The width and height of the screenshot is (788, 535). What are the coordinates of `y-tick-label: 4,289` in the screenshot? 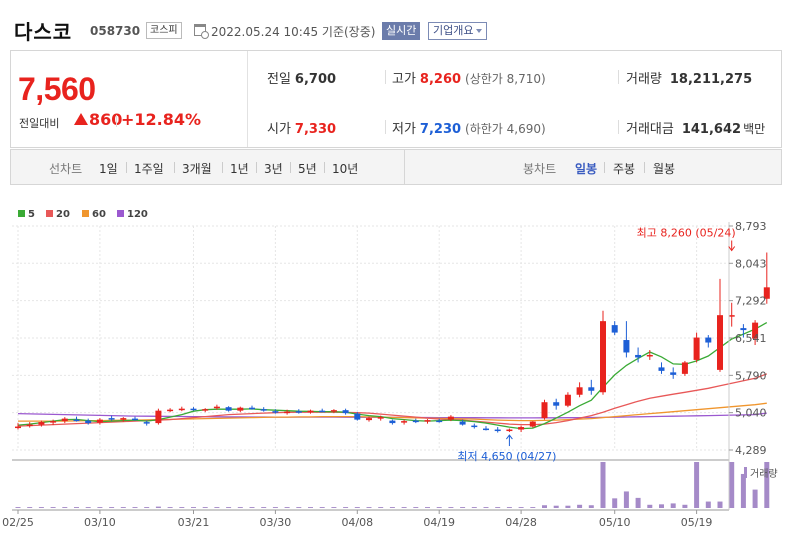 It's located at (751, 450).